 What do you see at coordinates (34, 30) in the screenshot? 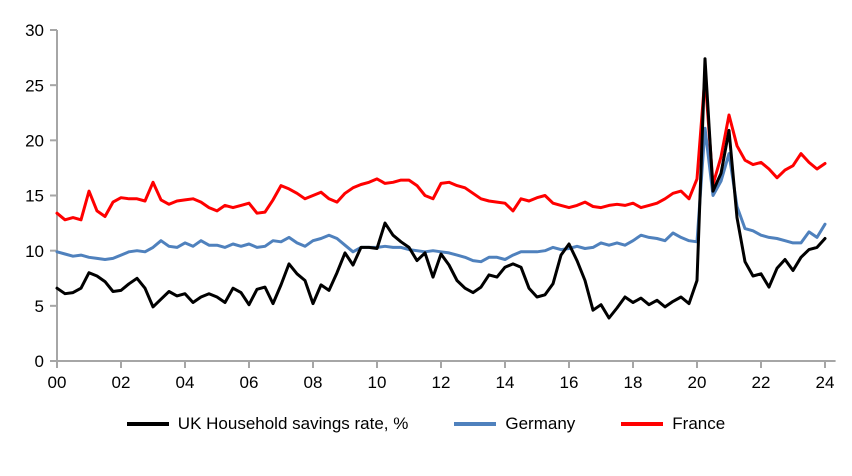
I see `y-tick-label: 30` at bounding box center [34, 30].